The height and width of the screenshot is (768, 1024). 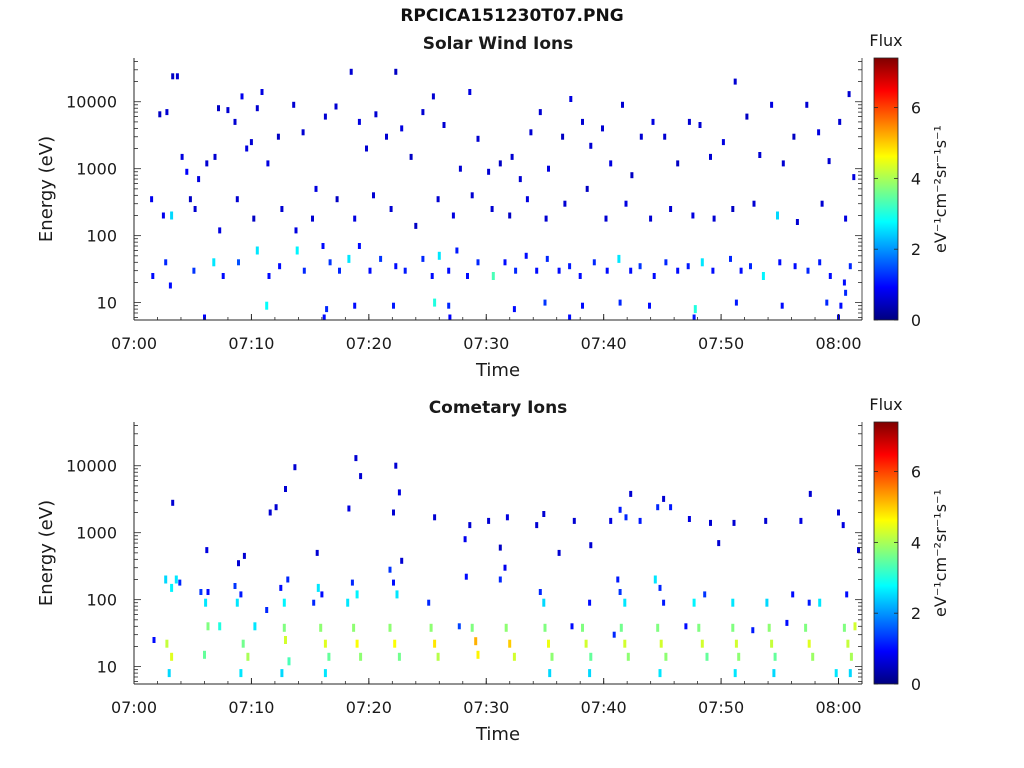 I want to click on colorbar-unit-label: eV⁻¹cm⁻²sr⁻¹s⁻¹, so click(x=940, y=189).